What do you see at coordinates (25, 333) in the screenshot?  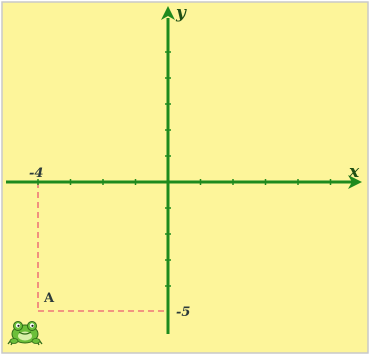 I see `frog-icon` at bounding box center [25, 333].